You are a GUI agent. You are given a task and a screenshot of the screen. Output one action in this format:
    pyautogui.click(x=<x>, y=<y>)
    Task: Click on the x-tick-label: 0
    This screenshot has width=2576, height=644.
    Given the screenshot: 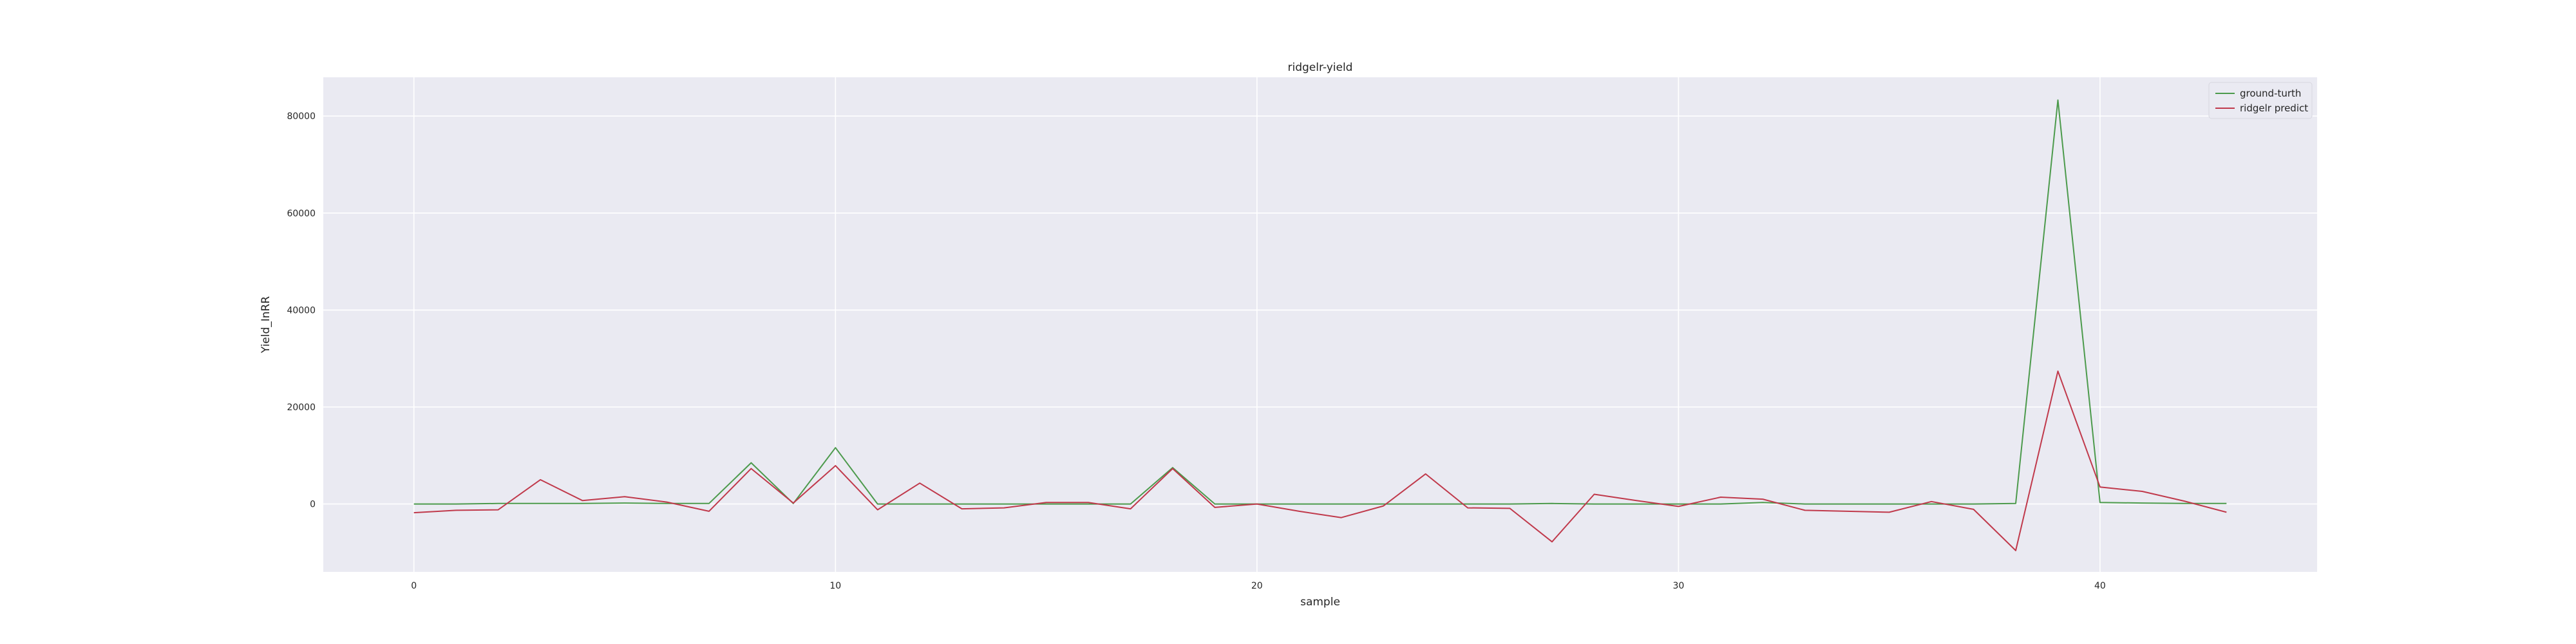 What is the action you would take?
    pyautogui.click(x=414, y=586)
    